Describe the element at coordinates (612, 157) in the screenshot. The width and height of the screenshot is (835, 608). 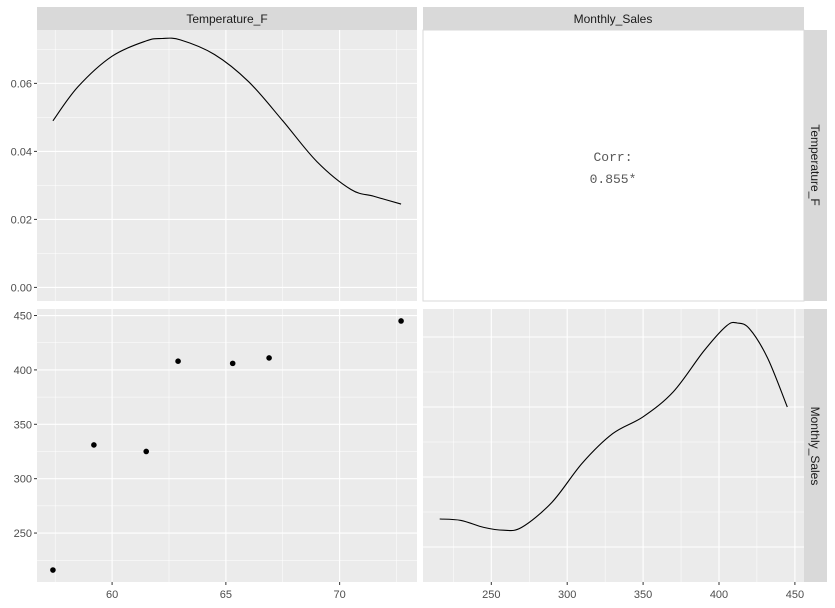
I see `corr-label: Corr:` at that location.